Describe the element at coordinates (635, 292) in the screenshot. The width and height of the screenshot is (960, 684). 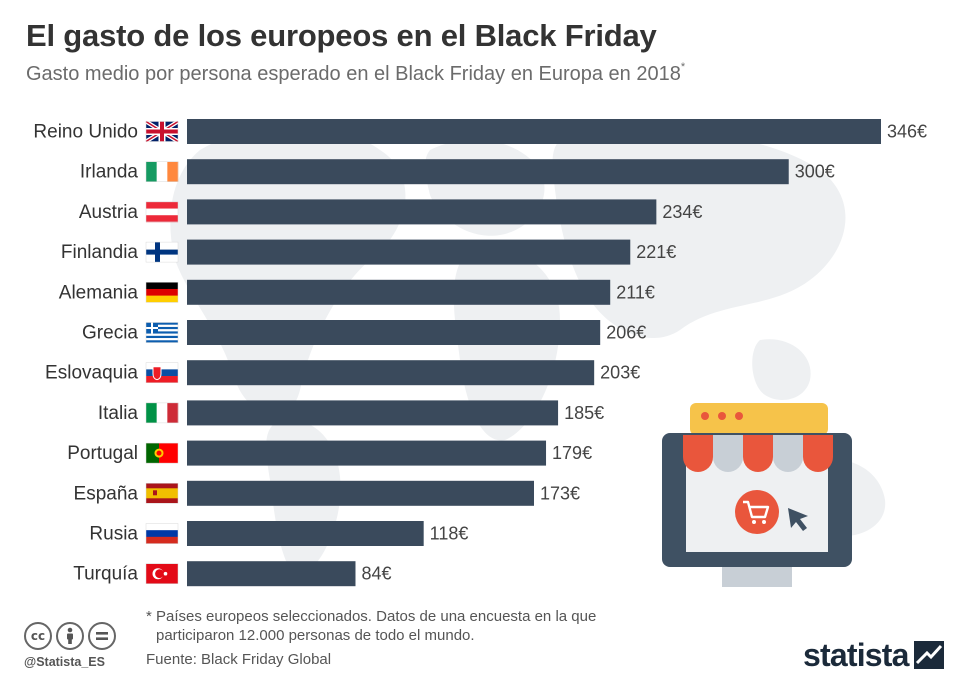
I see `value-label: 211€` at that location.